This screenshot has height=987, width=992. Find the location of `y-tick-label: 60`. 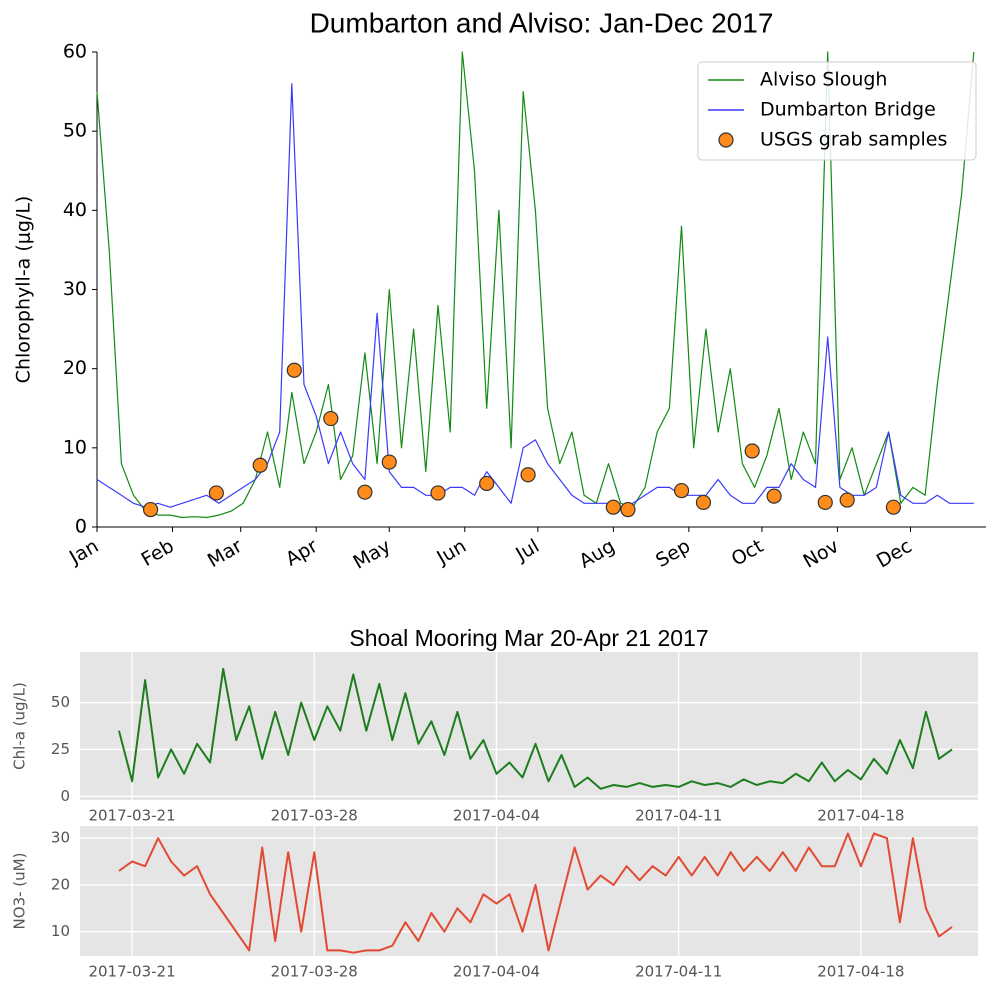

y-tick-label: 60 is located at coordinates (75, 52).